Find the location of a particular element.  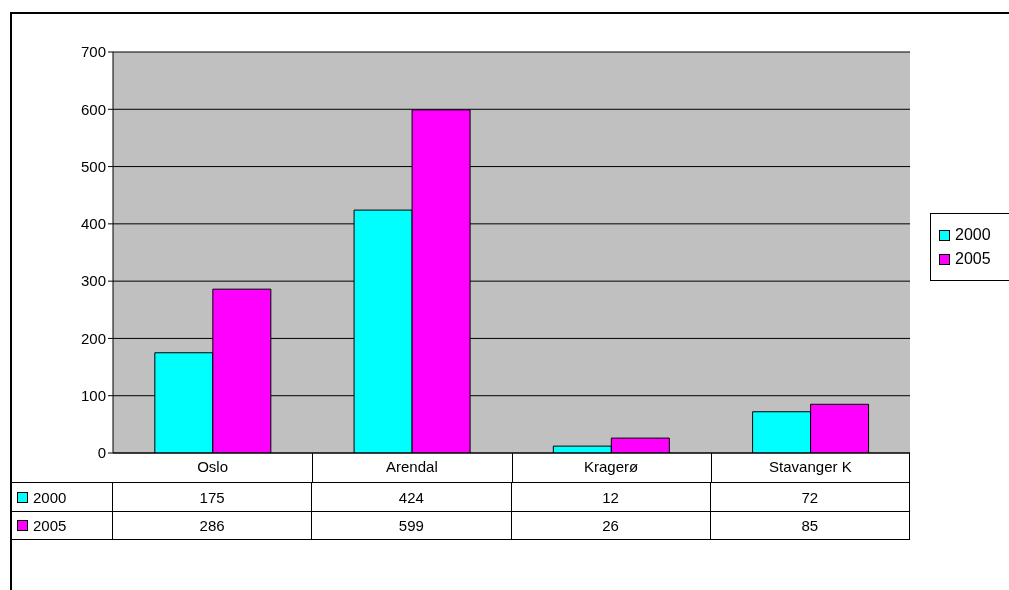

y-tick-label: 700 is located at coordinates (93, 52).